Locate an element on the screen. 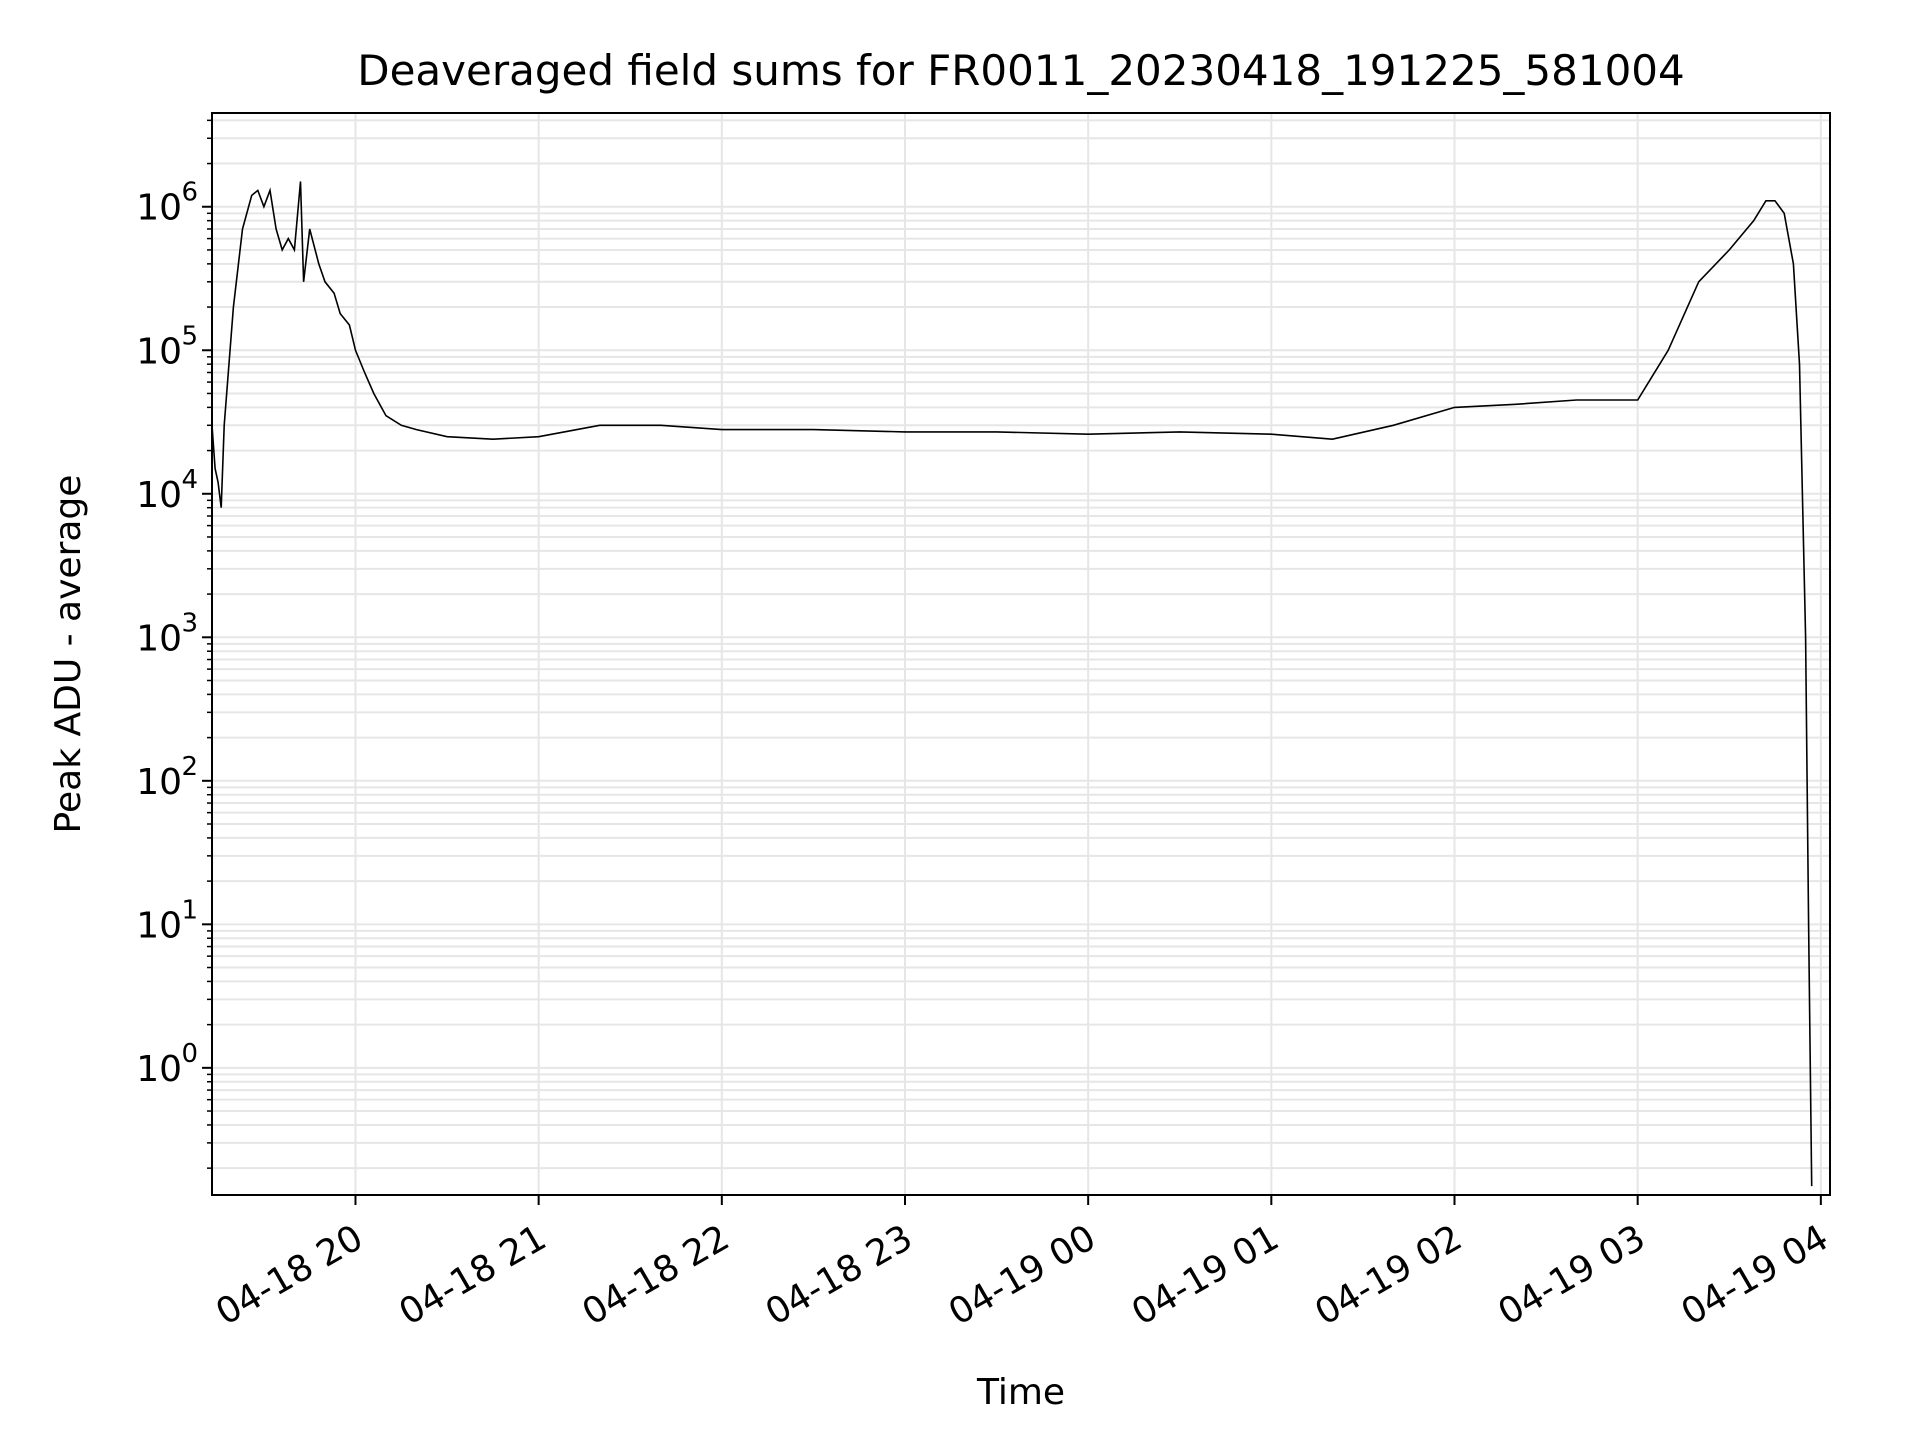  y-tick-exponent: 1 is located at coordinates (189, 910).